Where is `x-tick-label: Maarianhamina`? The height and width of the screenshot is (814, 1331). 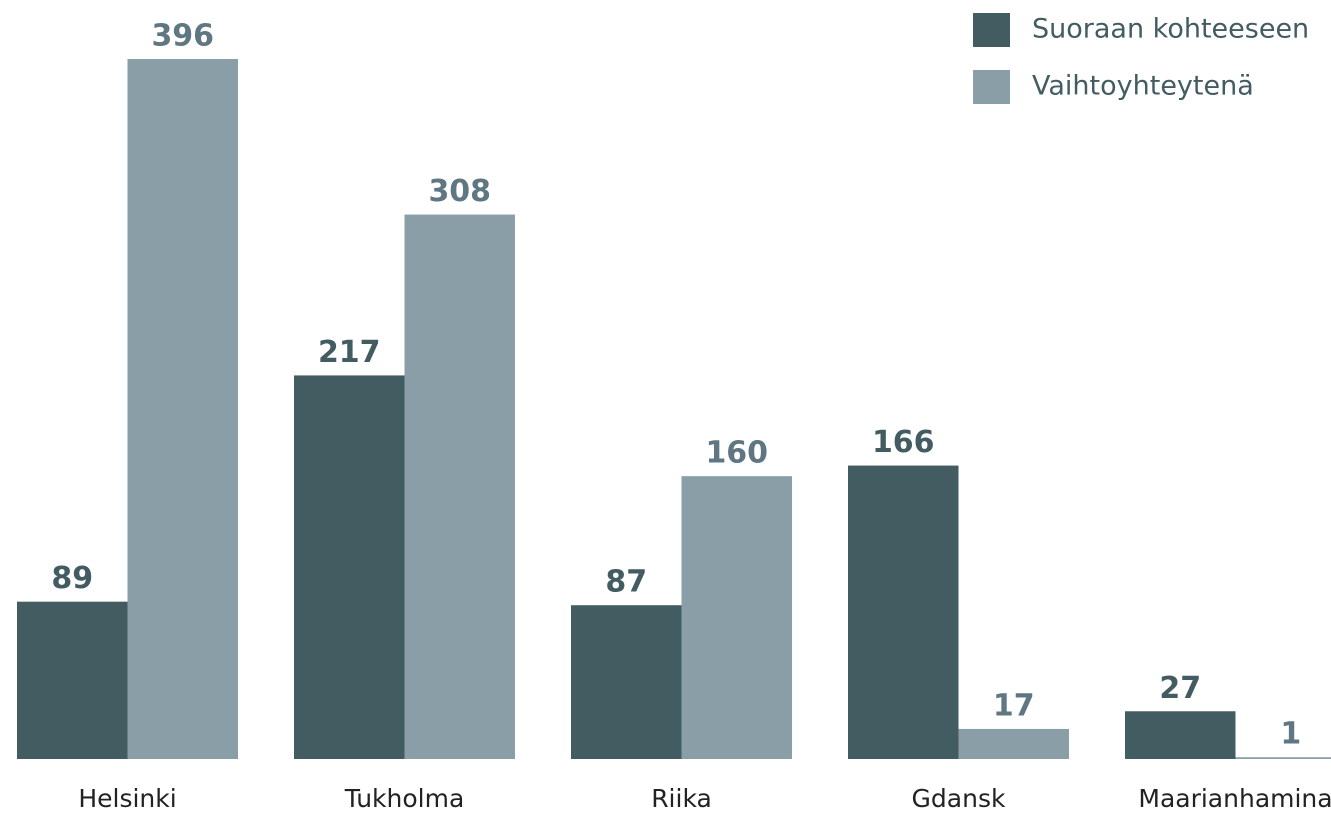 x-tick-label: Maarianhamina is located at coordinates (1234, 798).